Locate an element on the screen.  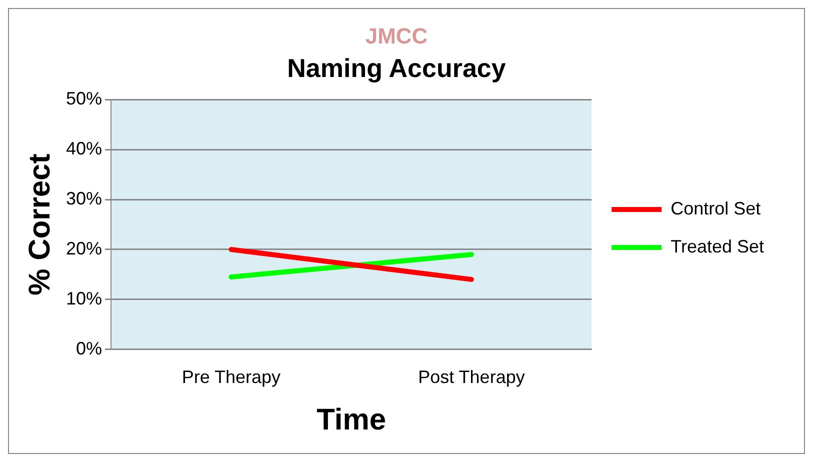
y-tick-label: 0% is located at coordinates (89, 348).